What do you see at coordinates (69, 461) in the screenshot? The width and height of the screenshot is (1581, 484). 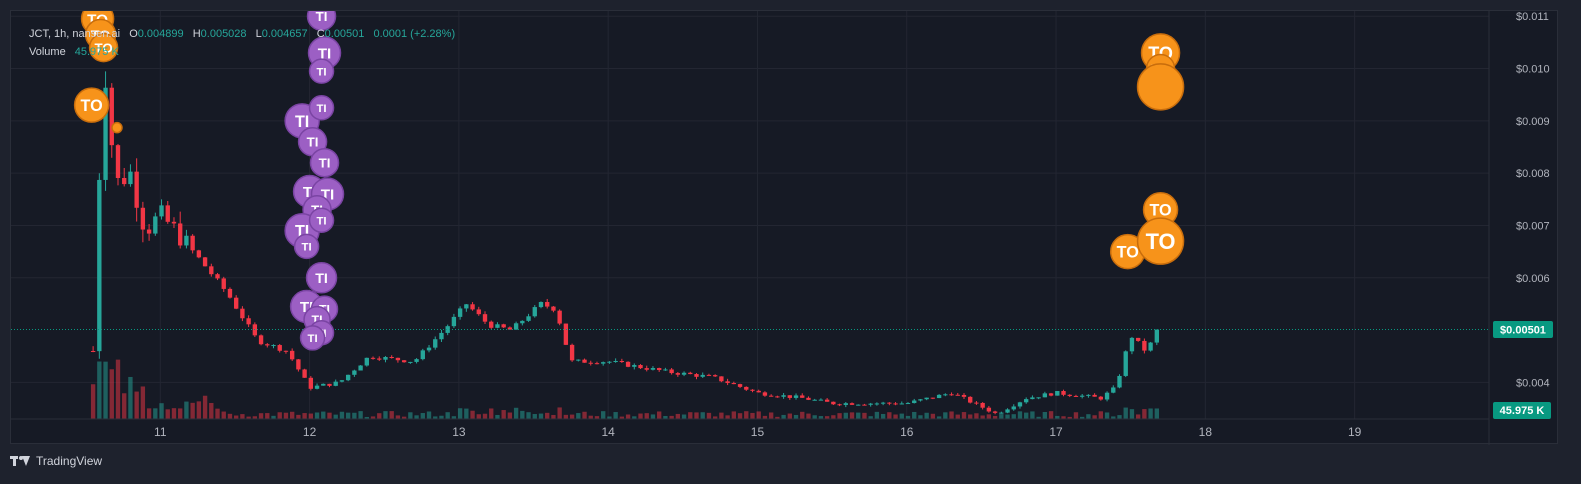 I see `brand-label: TradingView` at bounding box center [69, 461].